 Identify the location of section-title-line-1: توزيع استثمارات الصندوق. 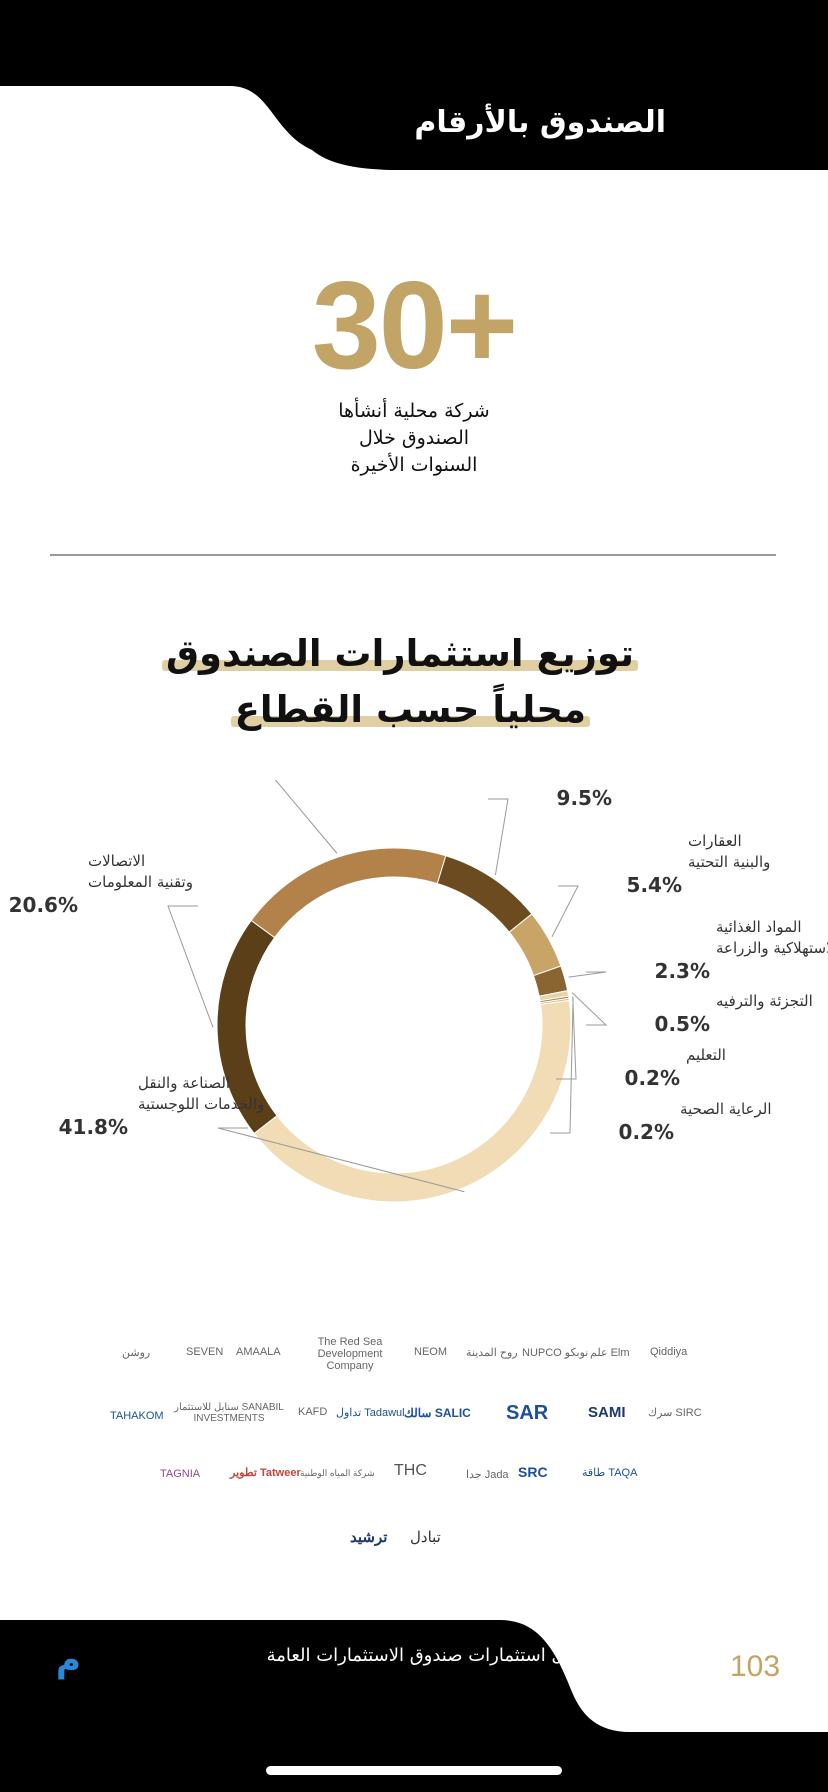
(399, 653).